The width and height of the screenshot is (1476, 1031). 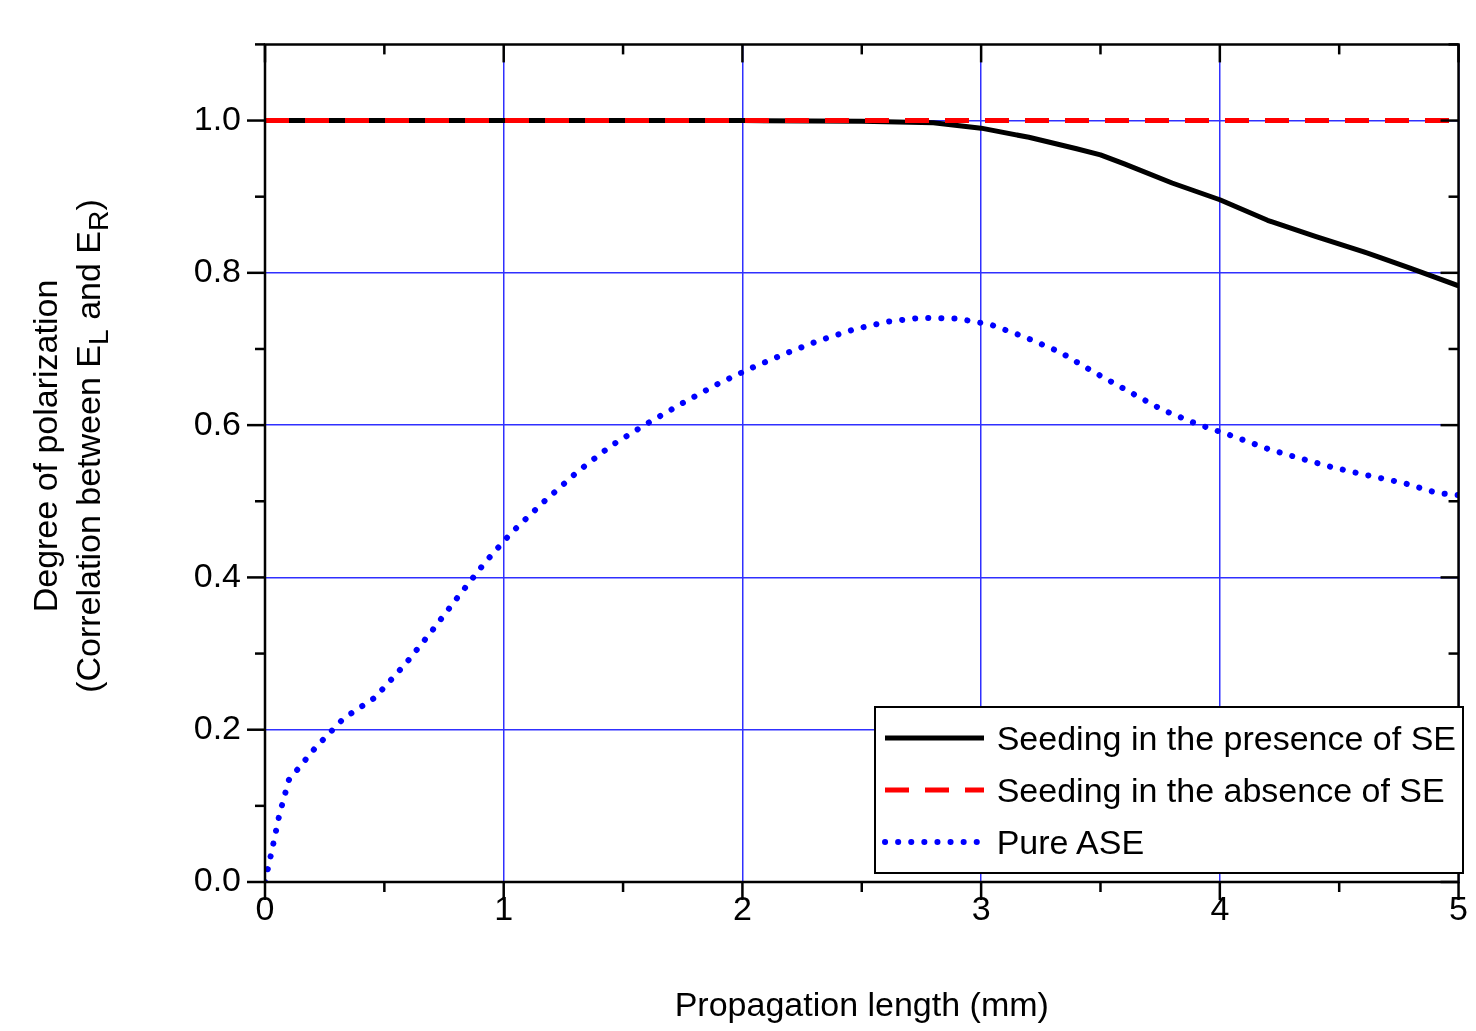 What do you see at coordinates (1459, 907) in the screenshot?
I see `x-tick-label: 5` at bounding box center [1459, 907].